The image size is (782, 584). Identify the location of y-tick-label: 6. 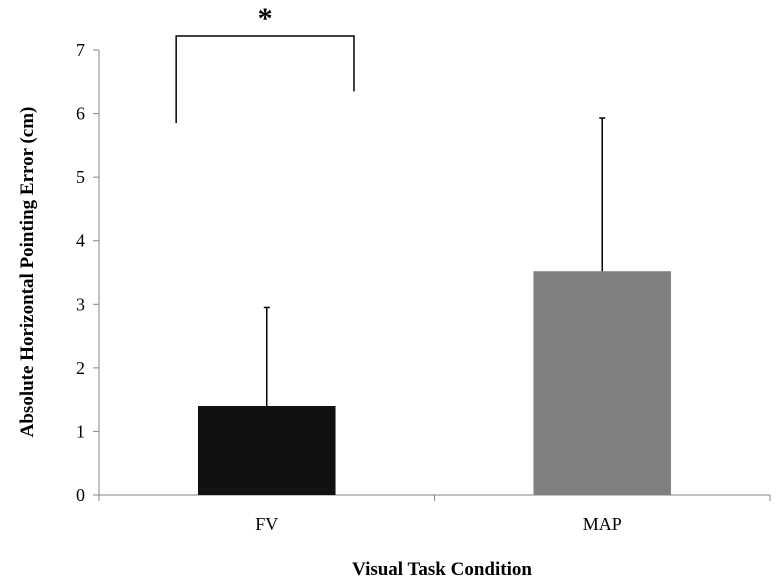
(80, 114).